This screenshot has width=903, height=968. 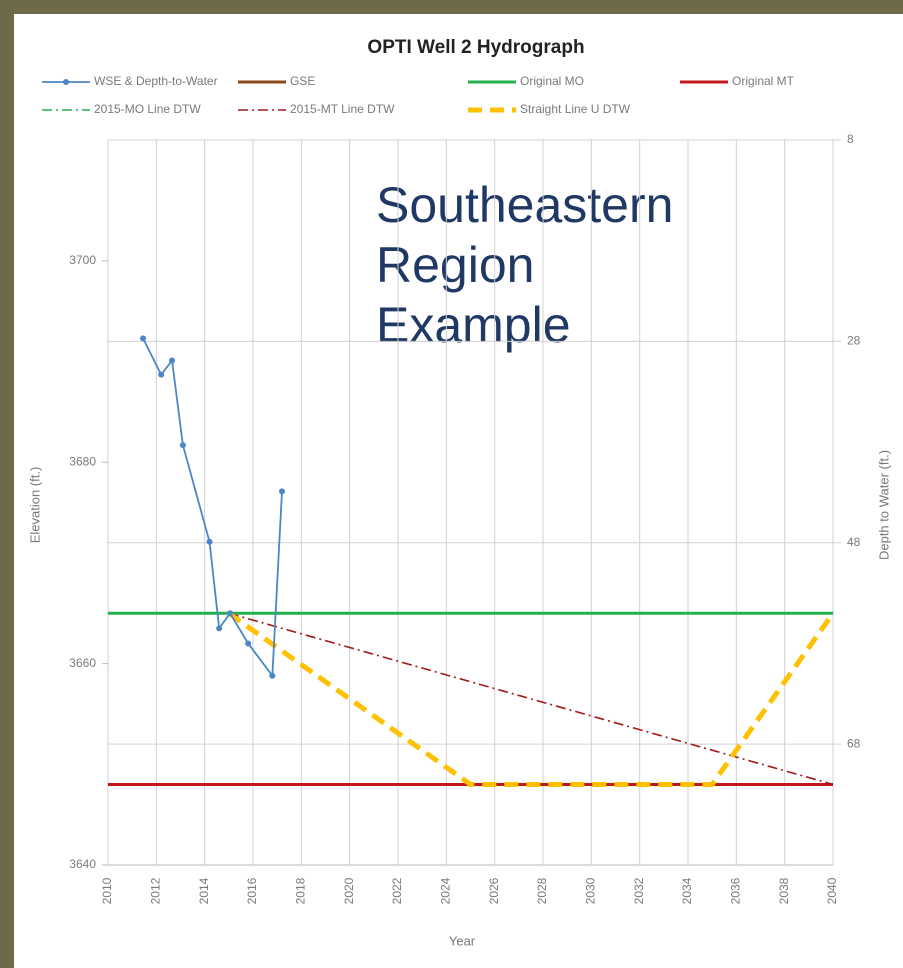 I want to click on legend-label: GSE, so click(x=302, y=81).